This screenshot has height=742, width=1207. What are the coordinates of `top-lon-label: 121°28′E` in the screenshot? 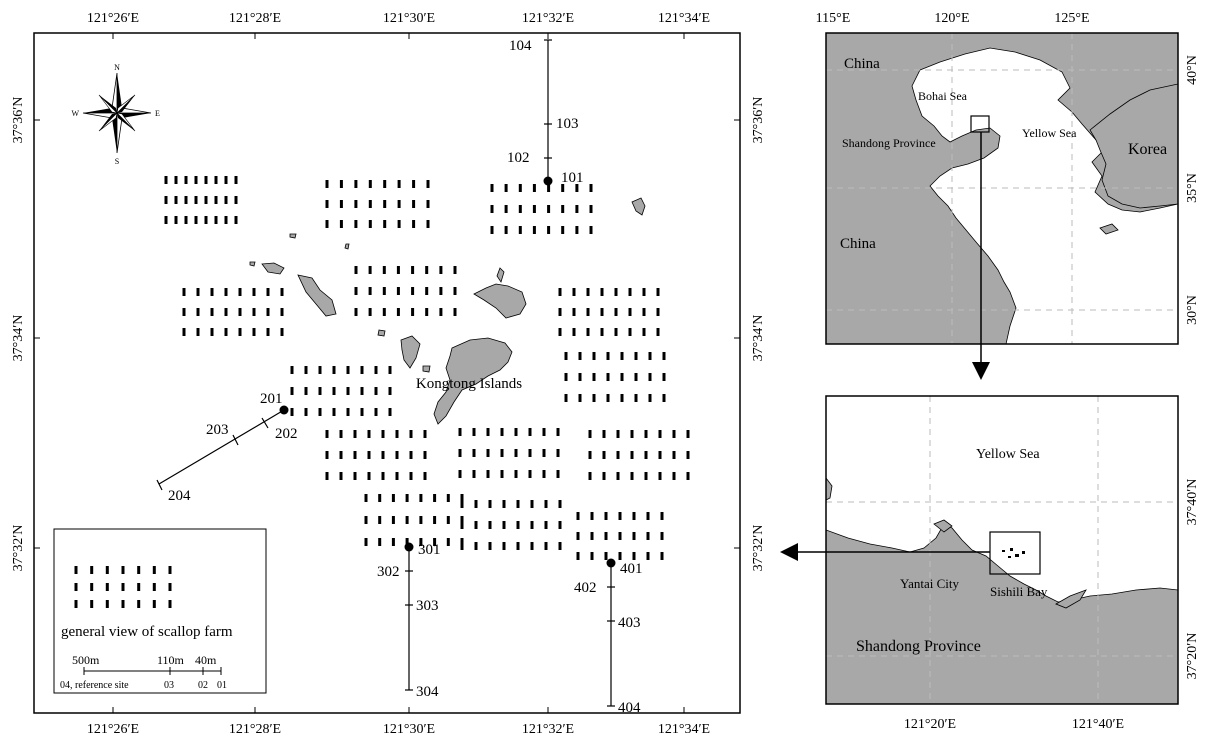 It's located at (255, 18).